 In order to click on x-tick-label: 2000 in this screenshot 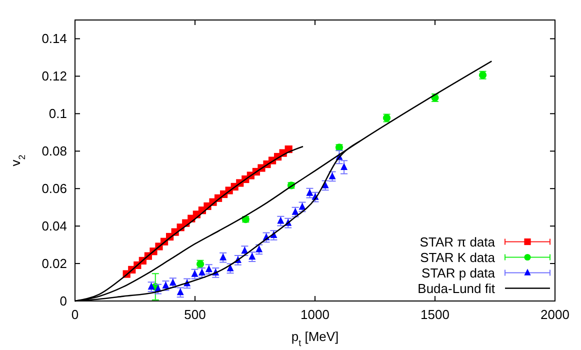, I will do `click(555, 314)`.